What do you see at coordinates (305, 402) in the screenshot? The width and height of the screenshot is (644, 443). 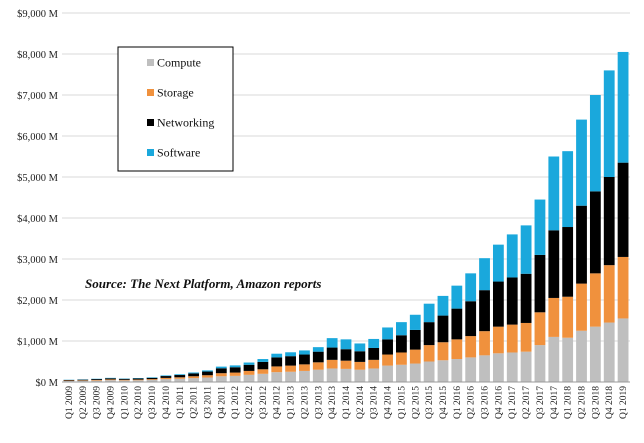 I see `x-tick-label: Q2 2013` at bounding box center [305, 402].